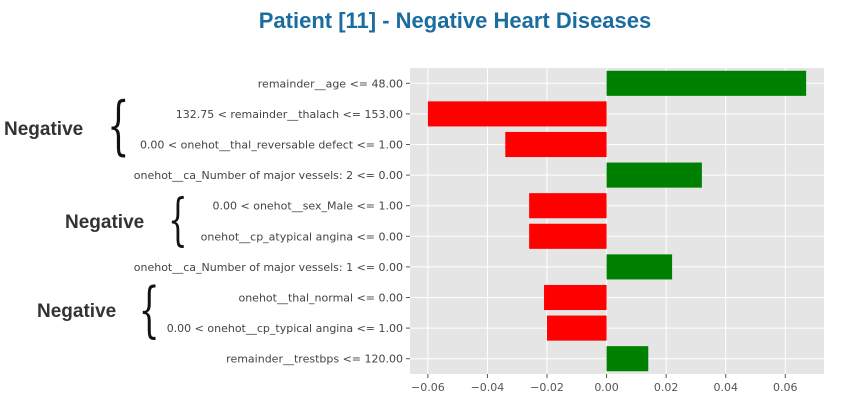  Describe the element at coordinates (428, 387) in the screenshot. I see `x-tick-label: −0.06` at that location.